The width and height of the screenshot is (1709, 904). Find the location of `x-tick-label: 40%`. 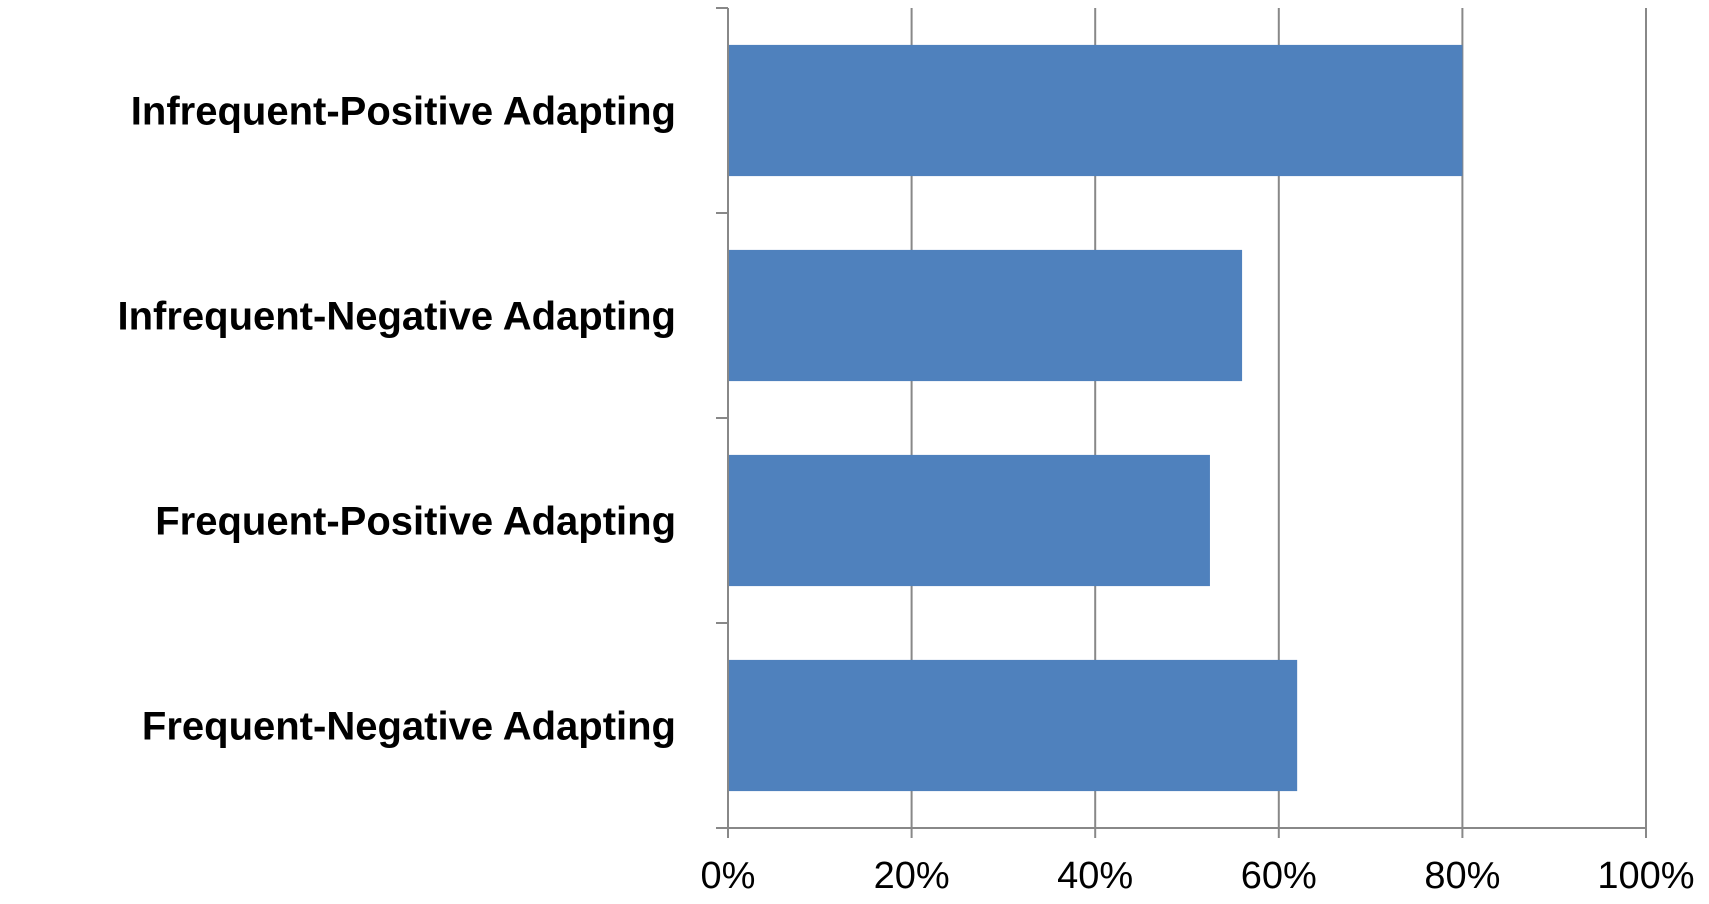

x-tick-label: 40% is located at coordinates (1095, 876).